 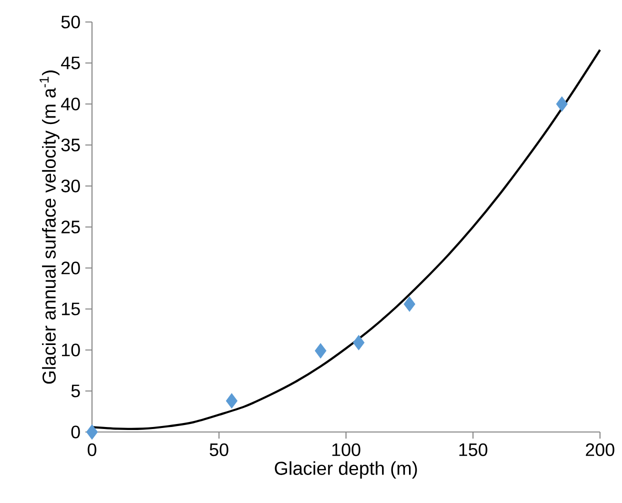 What do you see at coordinates (70, 145) in the screenshot?
I see `y-tick-label: 35` at bounding box center [70, 145].